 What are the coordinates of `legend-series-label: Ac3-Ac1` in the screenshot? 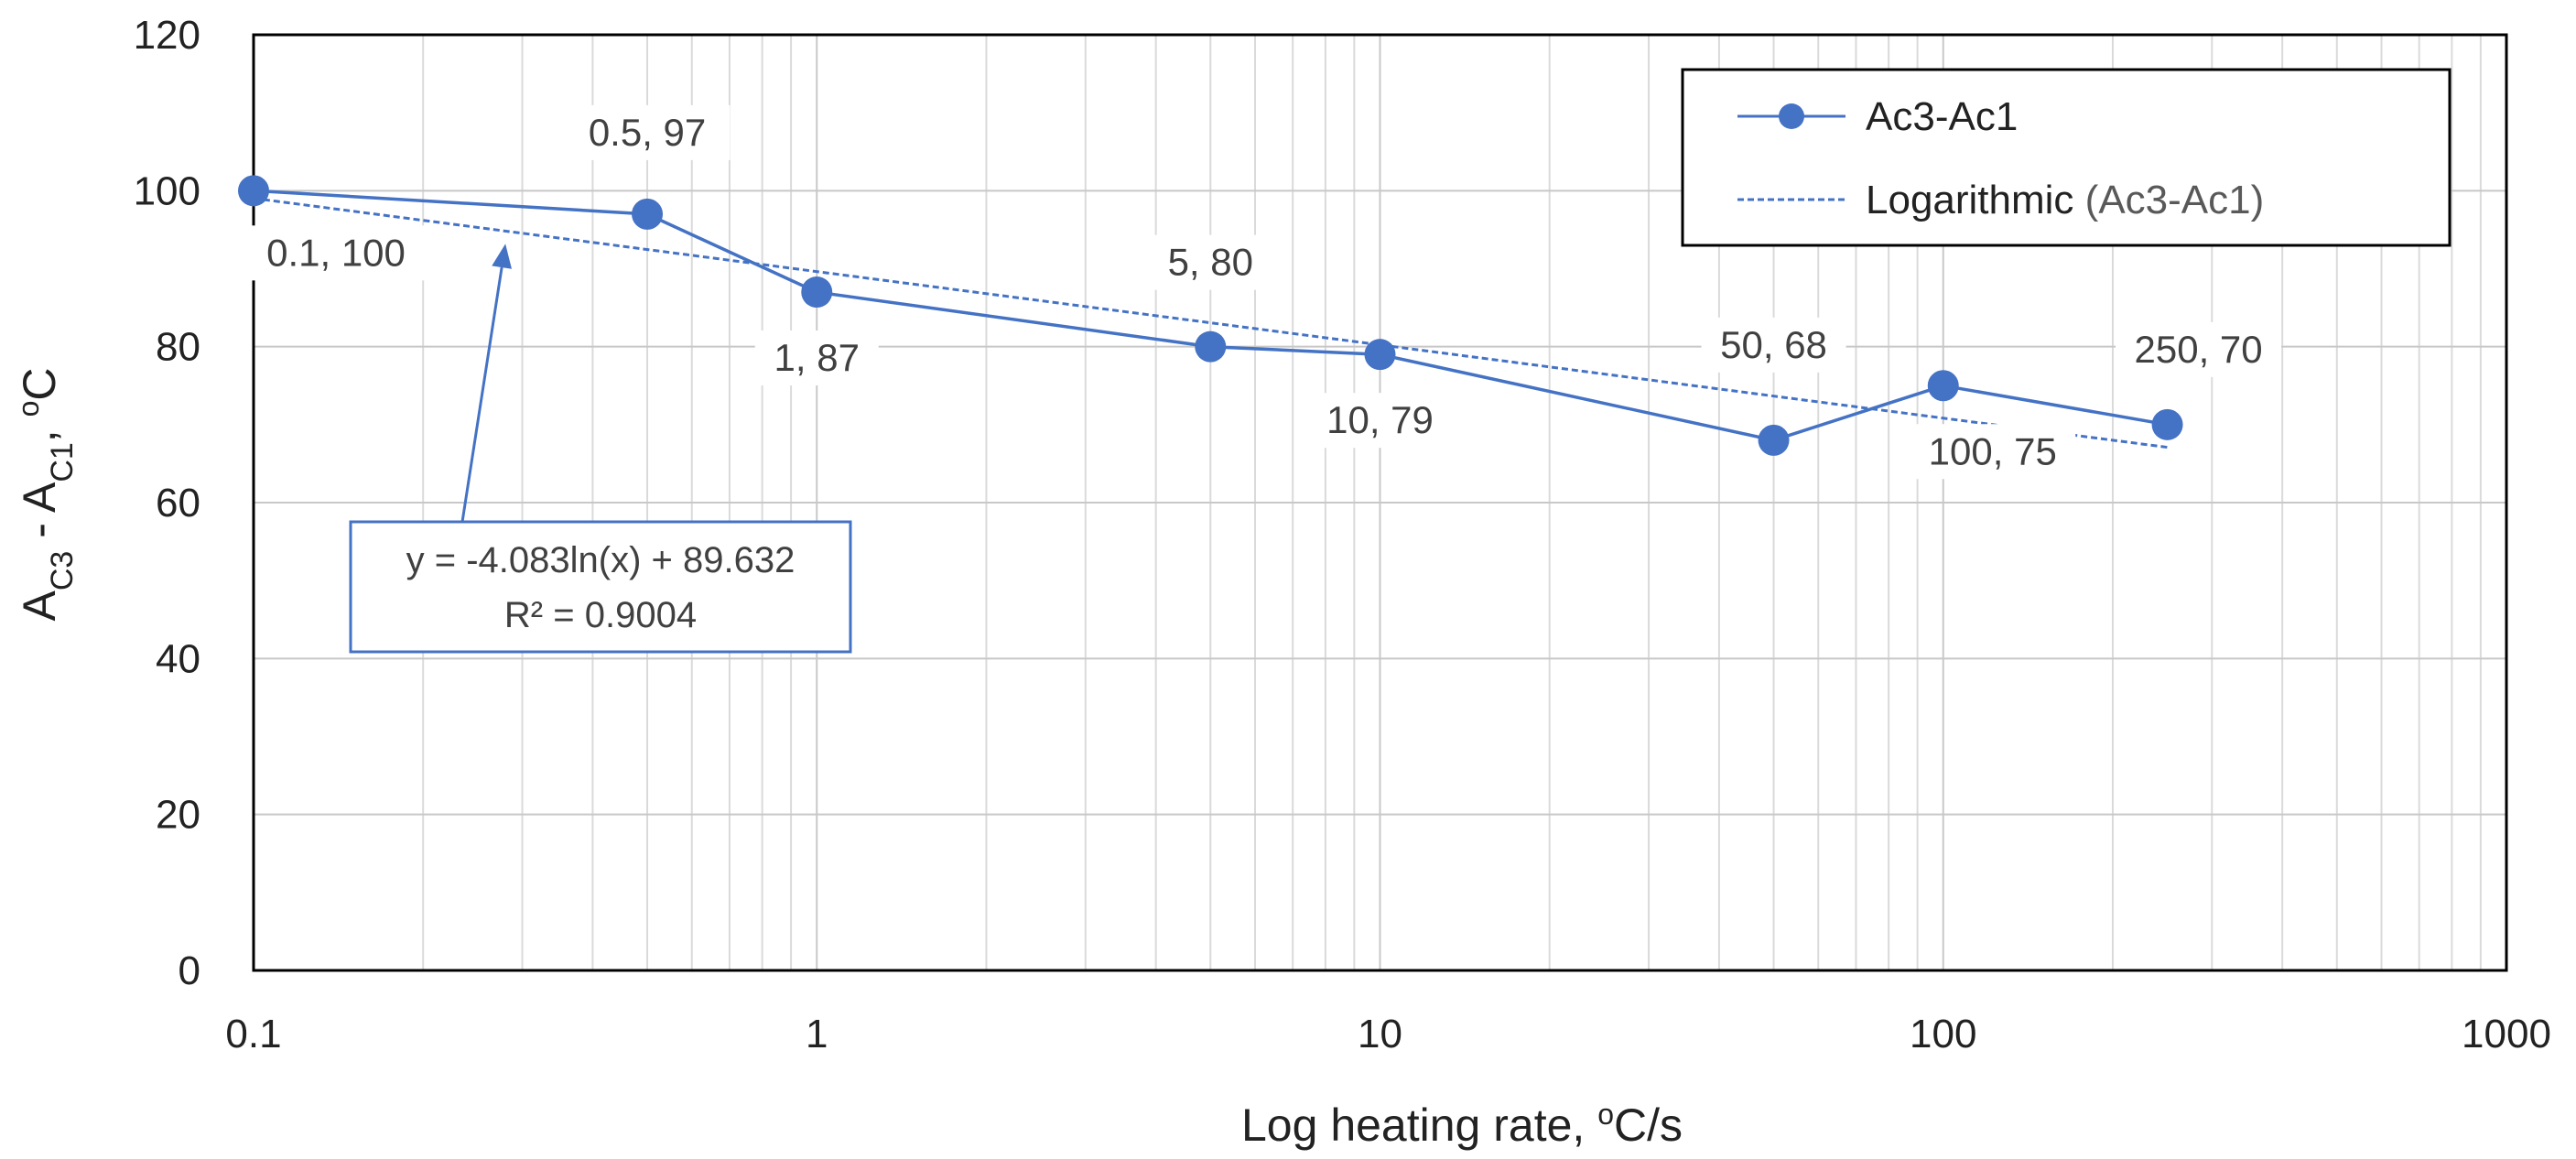 It's located at (1942, 116).